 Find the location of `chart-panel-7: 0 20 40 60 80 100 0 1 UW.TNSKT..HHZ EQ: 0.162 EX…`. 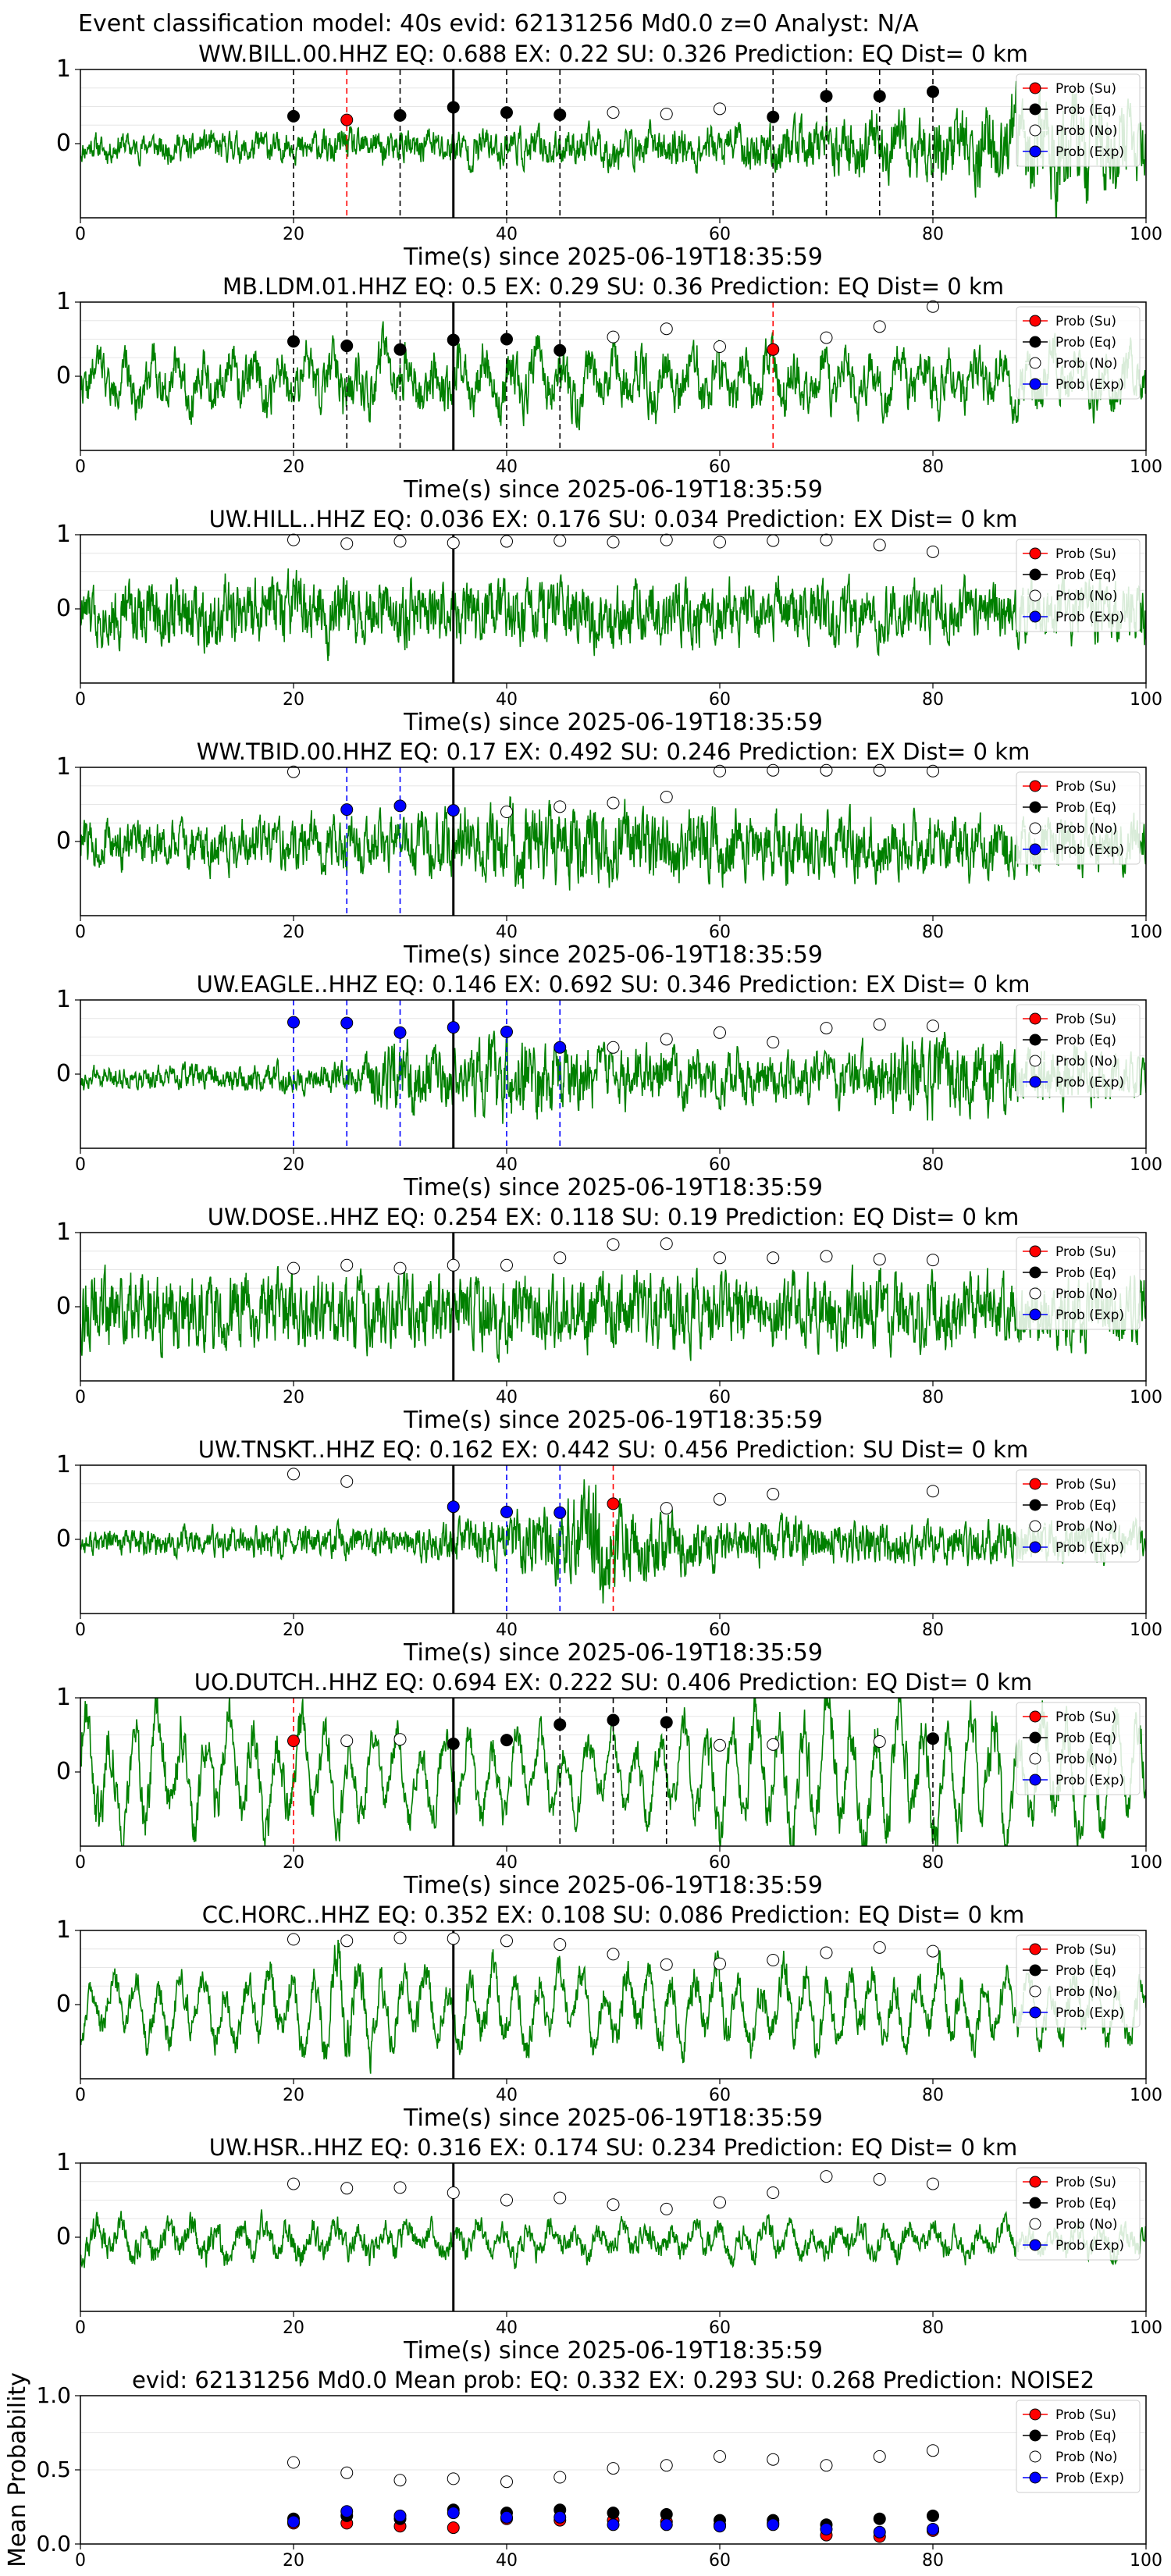

chart-panel-7: 0 20 40 60 80 100 0 1 UW.TNSKT..HHZ EQ: 0.162 EX… is located at coordinates (609, 1551).